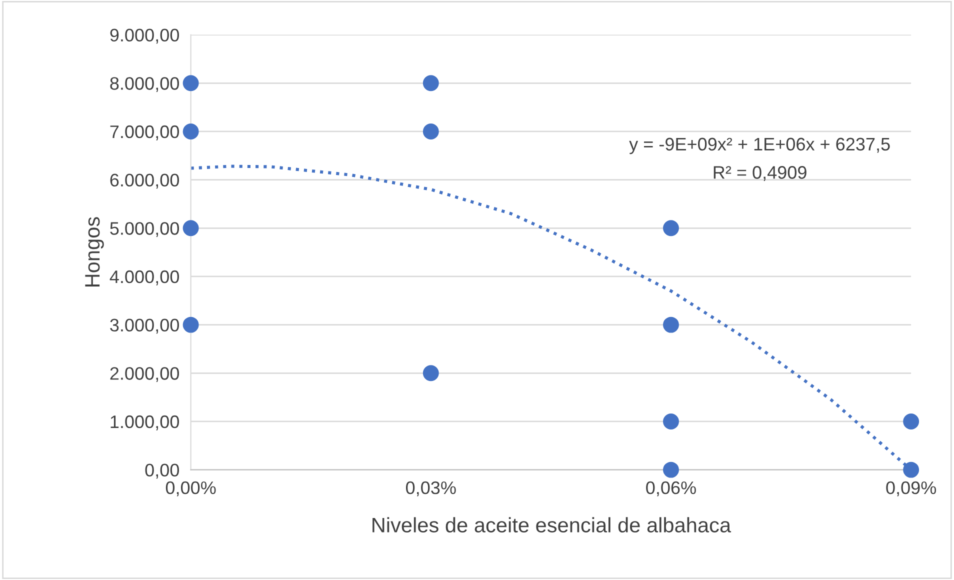  Describe the element at coordinates (144, 84) in the screenshot. I see `y-tick-label: 8.000,00` at that location.